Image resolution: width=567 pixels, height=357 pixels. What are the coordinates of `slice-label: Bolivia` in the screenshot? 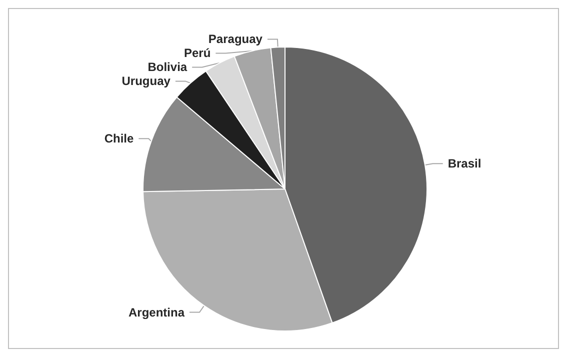 It's located at (168, 67).